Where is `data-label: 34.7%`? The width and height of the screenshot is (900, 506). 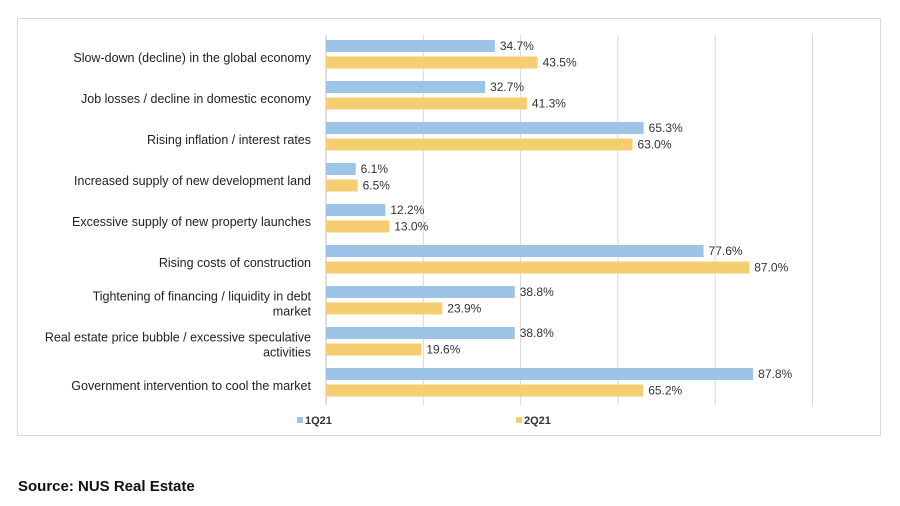 data-label: 34.7% is located at coordinates (517, 46).